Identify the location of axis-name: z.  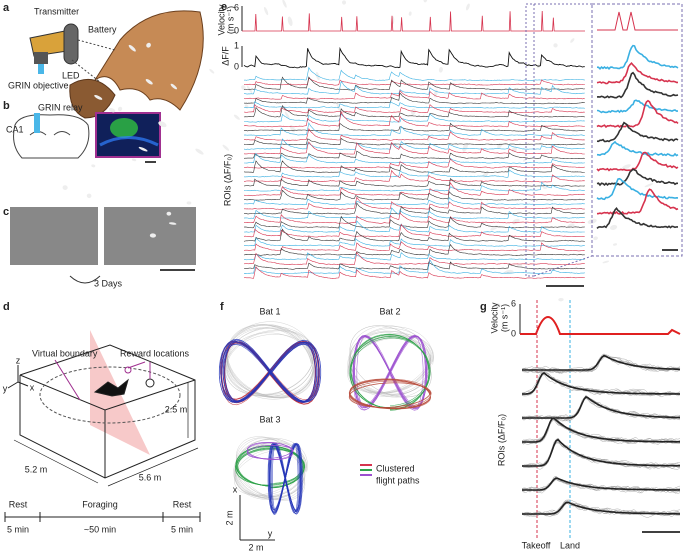
(18, 360).